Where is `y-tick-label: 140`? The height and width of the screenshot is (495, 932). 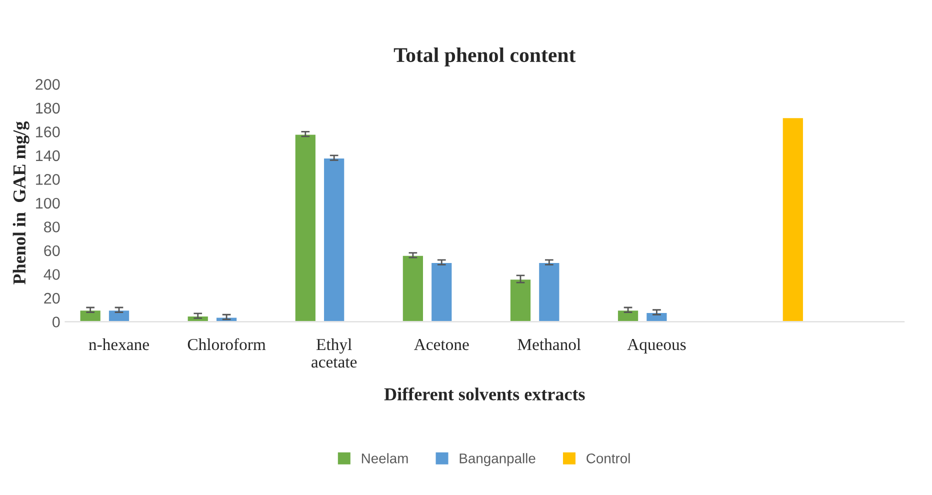
y-tick-label: 140 is located at coordinates (48, 156).